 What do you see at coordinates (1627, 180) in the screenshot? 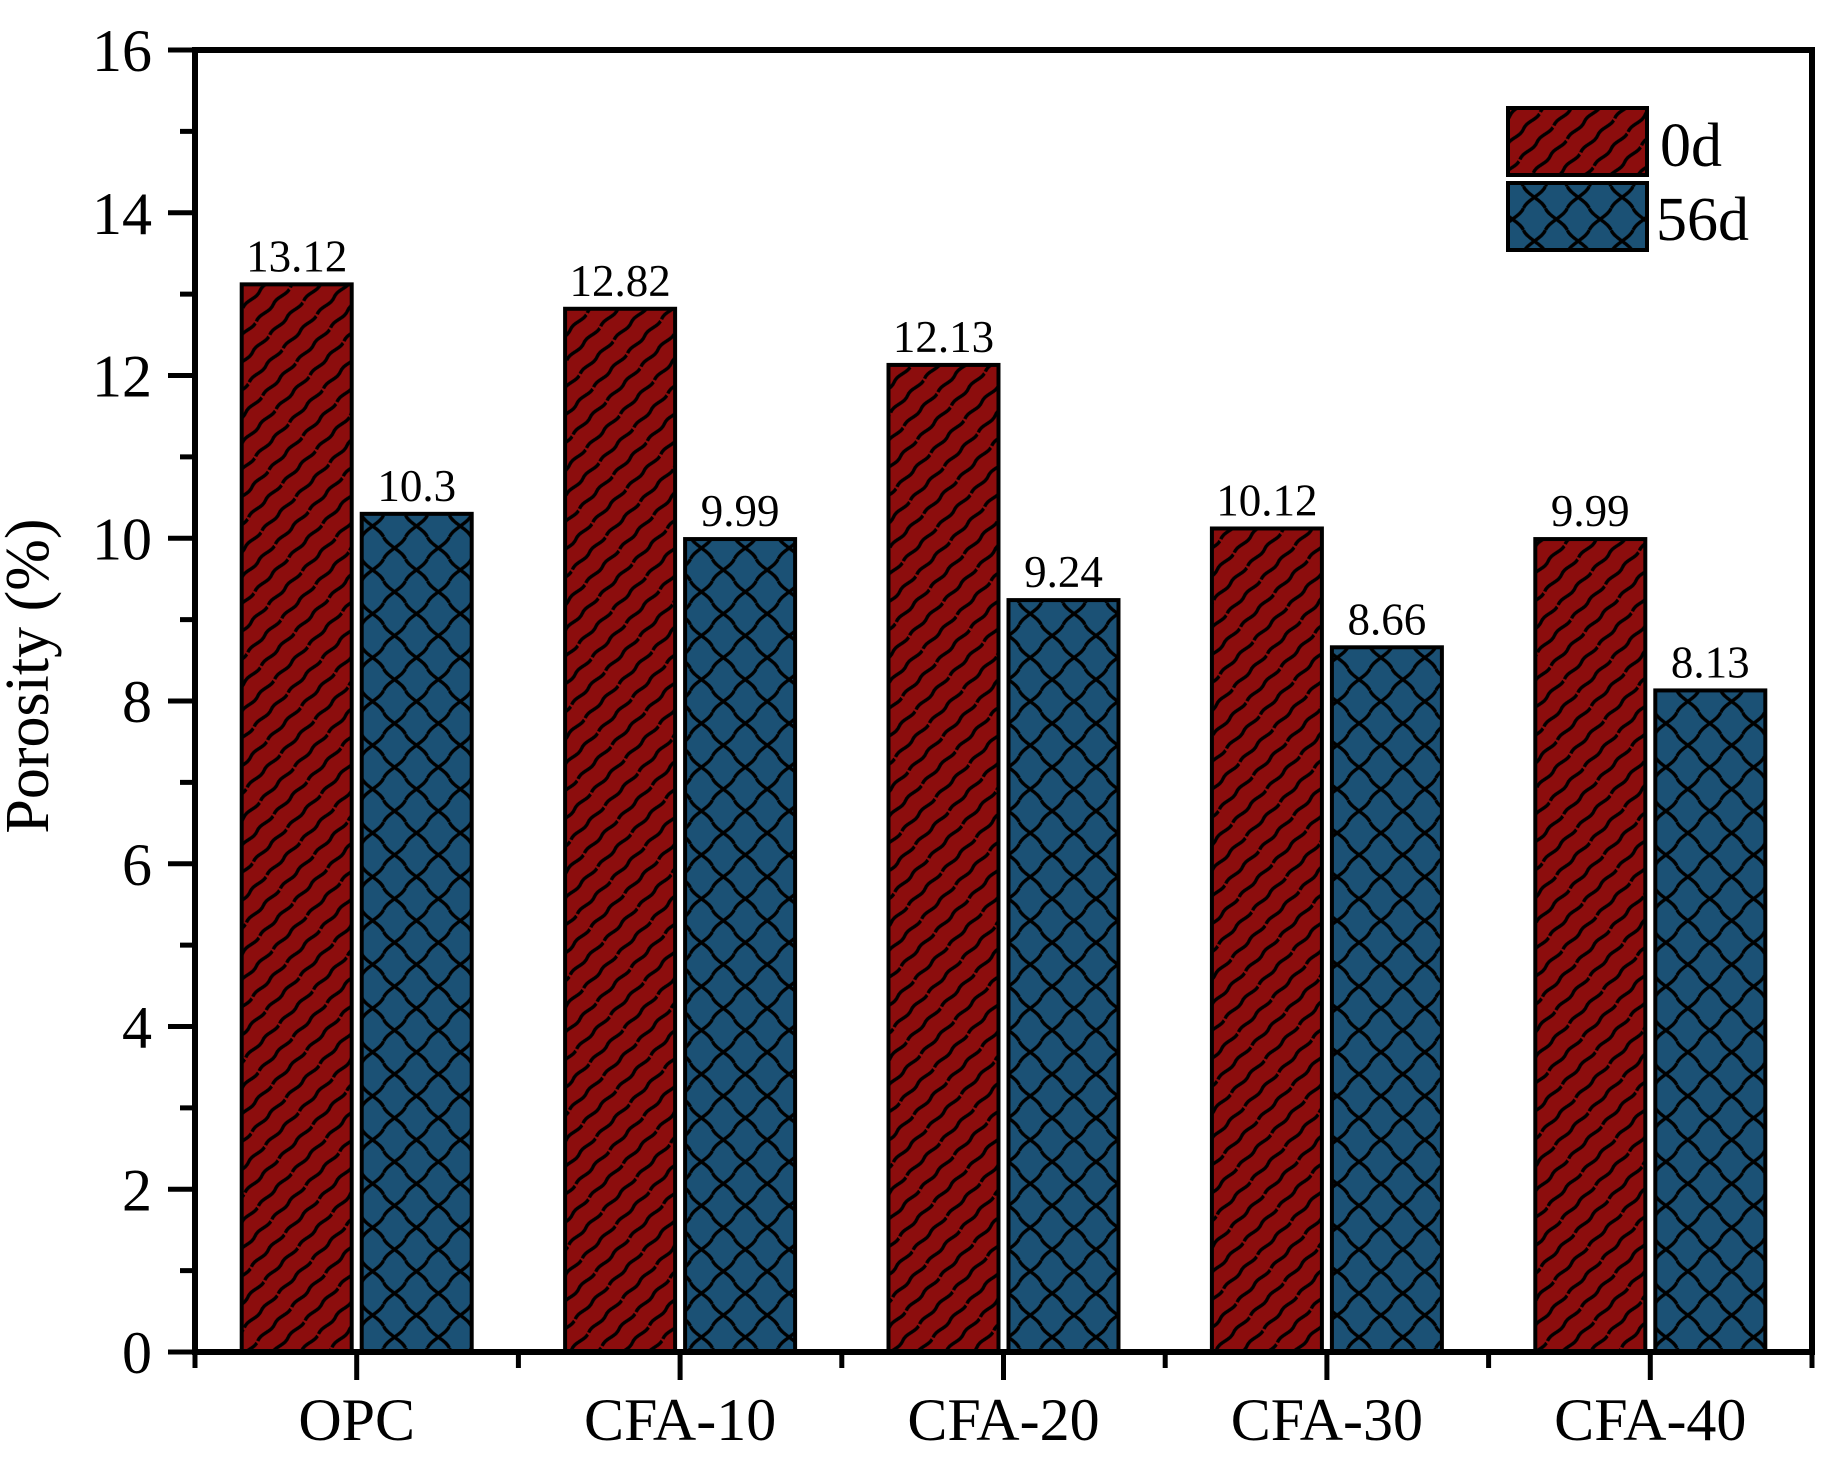
I see `legend: 0d 56d` at bounding box center [1627, 180].